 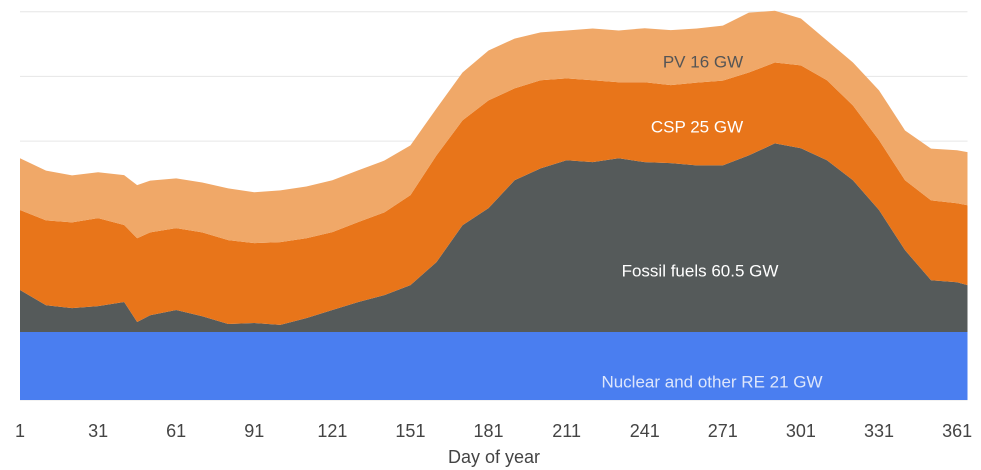 What do you see at coordinates (879, 431) in the screenshot?
I see `x-tick-label: 331` at bounding box center [879, 431].